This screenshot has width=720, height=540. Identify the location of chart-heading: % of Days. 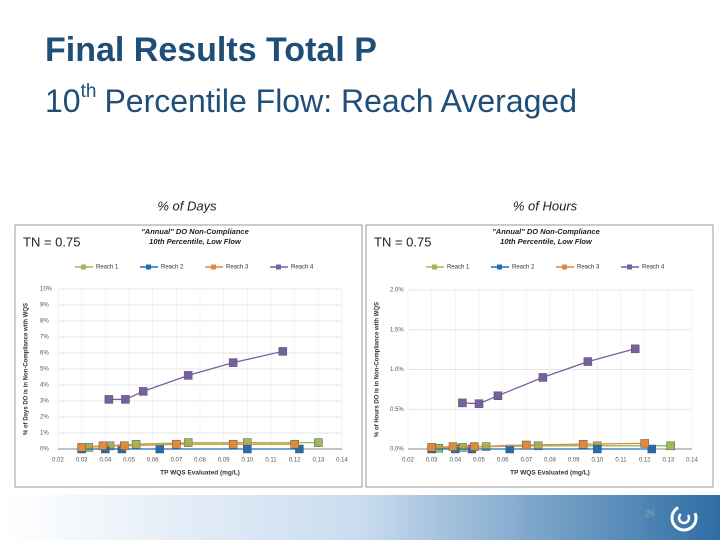
(187, 205).